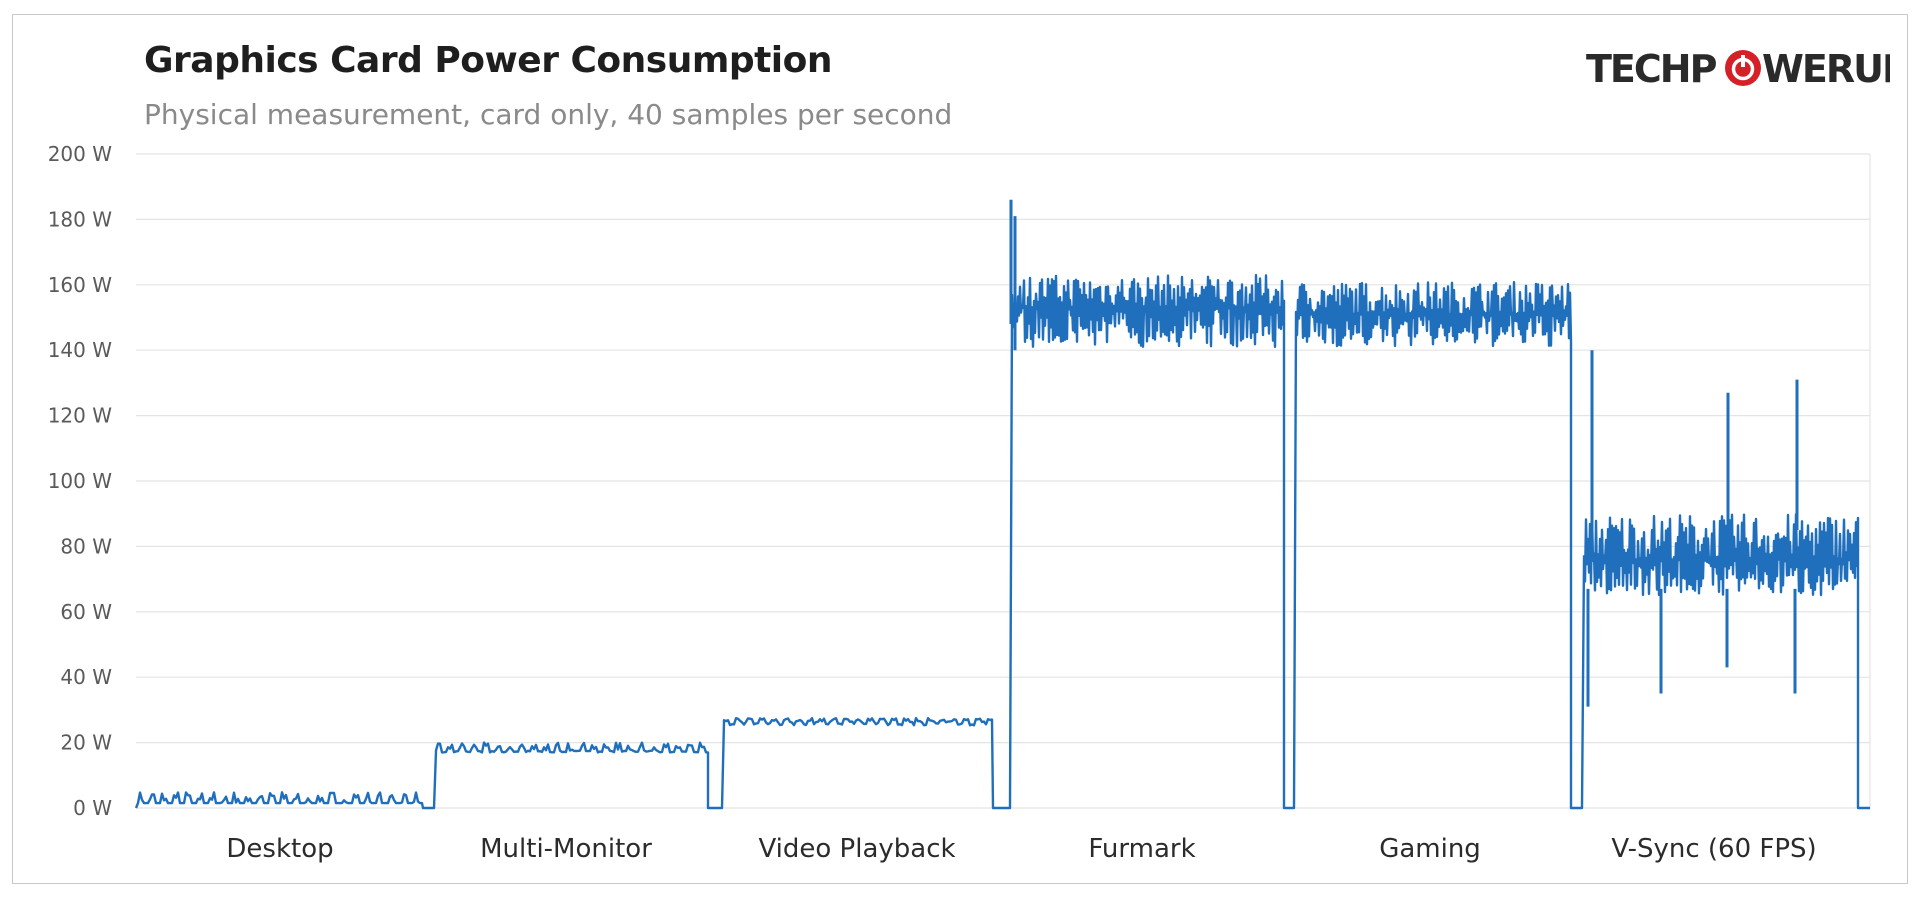 The width and height of the screenshot is (1920, 898). Describe the element at coordinates (80, 154) in the screenshot. I see `y-tick-label: 200 W` at that location.